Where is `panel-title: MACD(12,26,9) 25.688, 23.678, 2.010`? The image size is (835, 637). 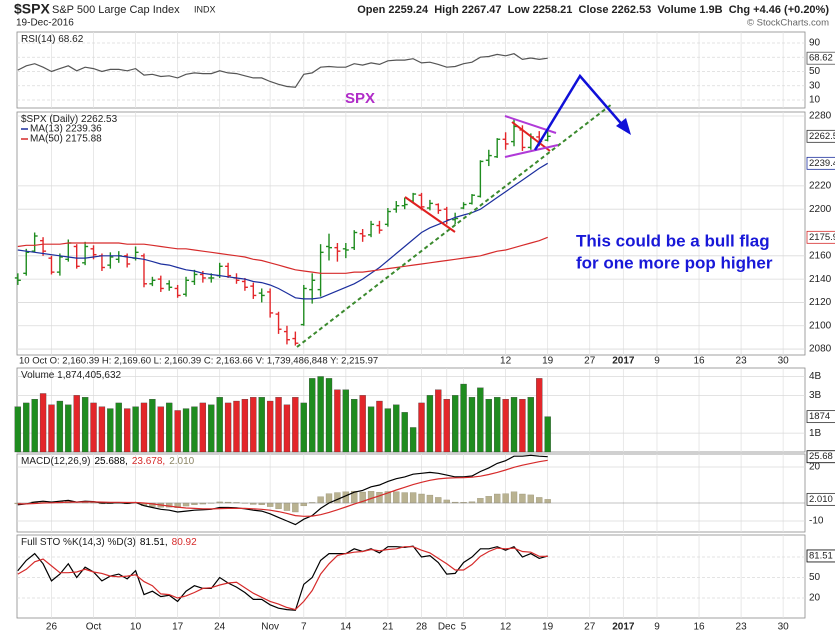 panel-title: MACD(12,26,9) 25.688, 23.678, 2.010 is located at coordinates (108, 461).